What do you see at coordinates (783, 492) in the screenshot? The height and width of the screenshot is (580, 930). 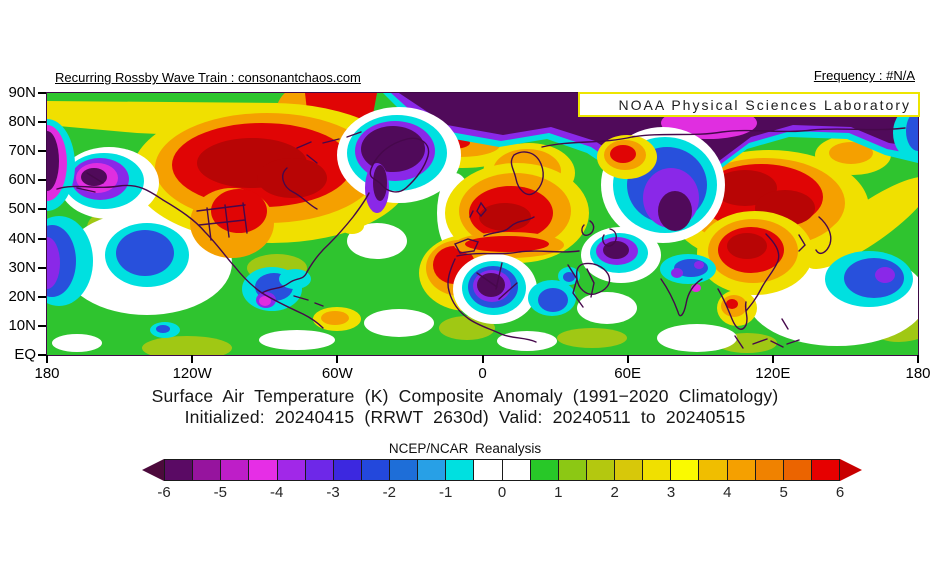 I see `colorbar-tick-label: 5` at bounding box center [783, 492].